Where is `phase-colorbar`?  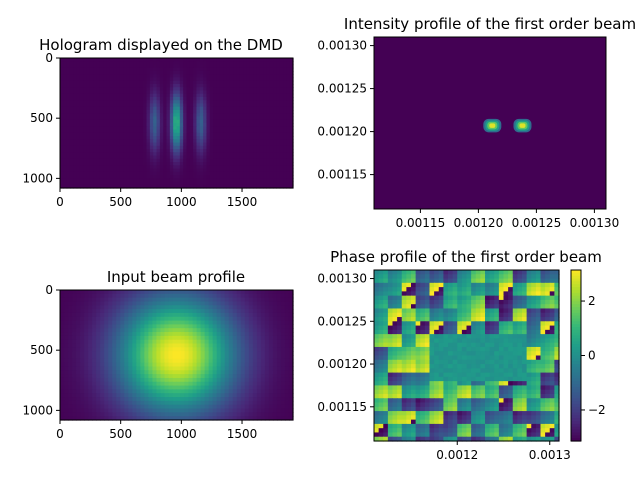
phase-colorbar is located at coordinates (576, 356).